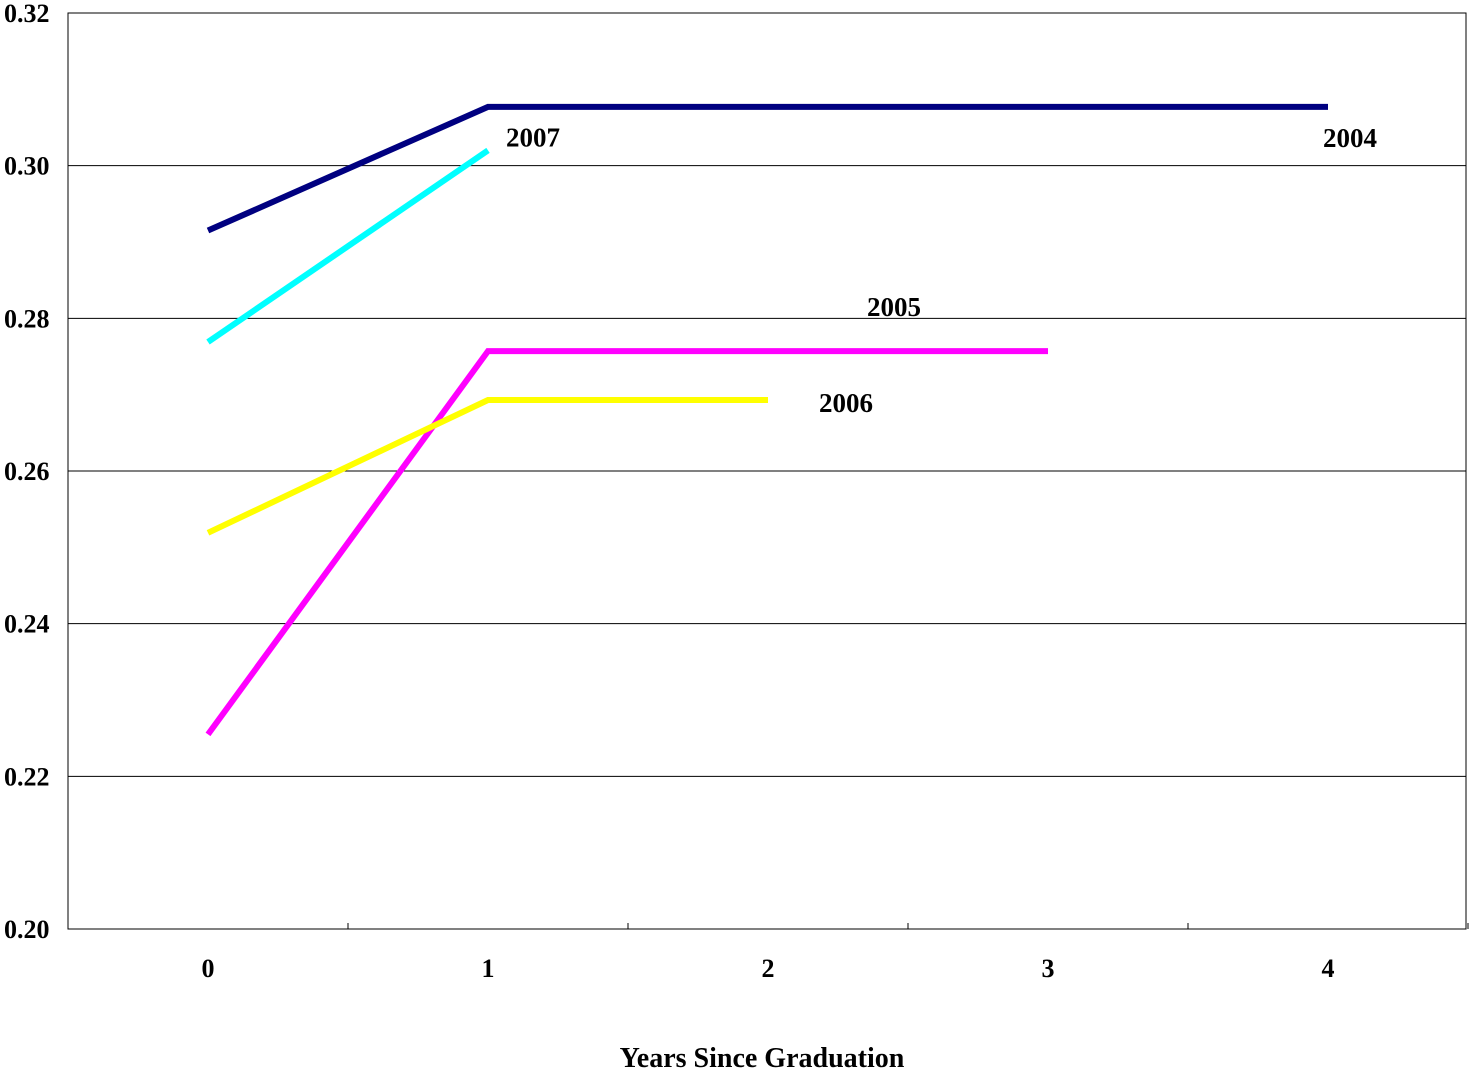  Describe the element at coordinates (1328, 968) in the screenshot. I see `x-tick-label: 4` at that location.